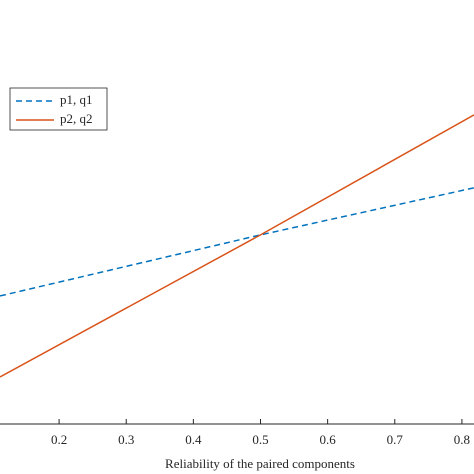  I want to click on legend-label: p1, q1, so click(76, 99).